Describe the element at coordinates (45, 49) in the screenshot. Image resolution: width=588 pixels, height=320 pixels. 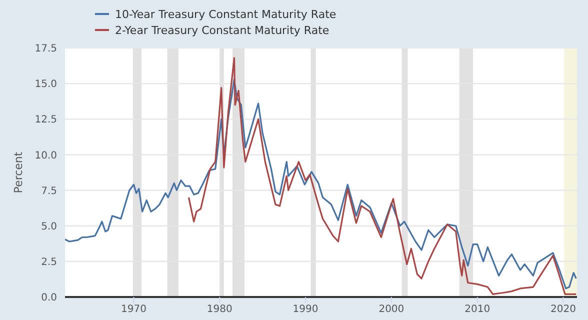
I see `y-tick-label: 17.5` at that location.